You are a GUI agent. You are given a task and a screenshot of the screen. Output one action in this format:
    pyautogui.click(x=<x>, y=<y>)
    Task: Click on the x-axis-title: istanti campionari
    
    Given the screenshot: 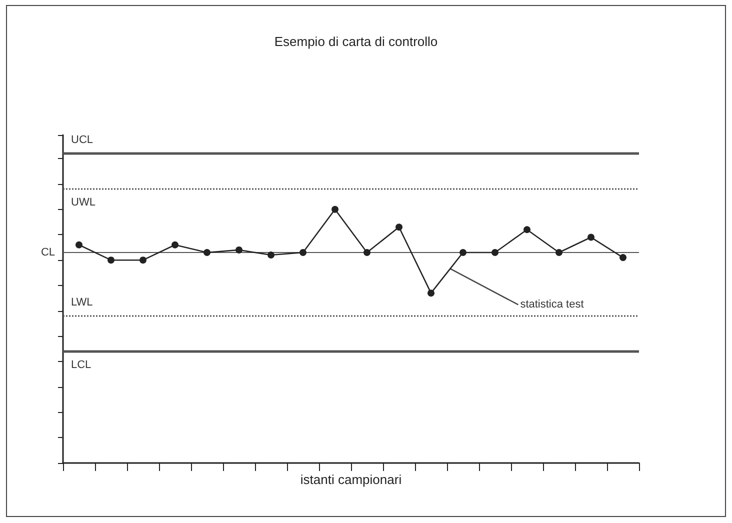 What is the action you would take?
    pyautogui.click(x=351, y=479)
    